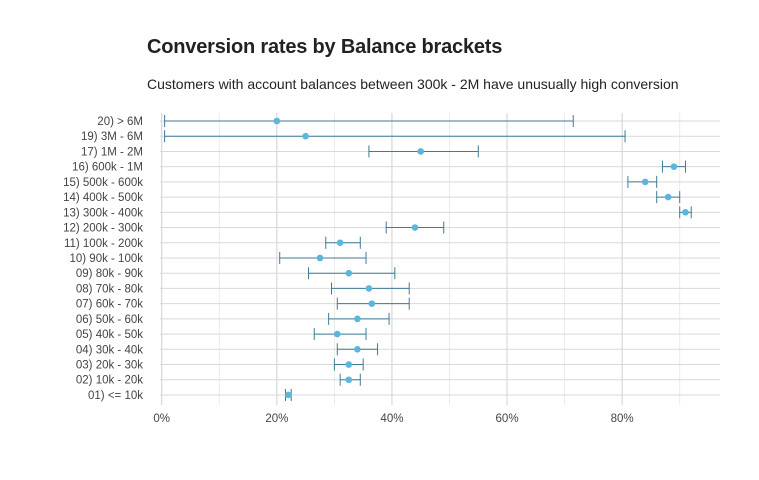 Image resolution: width=759 pixels, height=480 pixels. Describe the element at coordinates (103, 229) in the screenshot. I see `y-tick-label: 12) 200k - 300k` at that location.